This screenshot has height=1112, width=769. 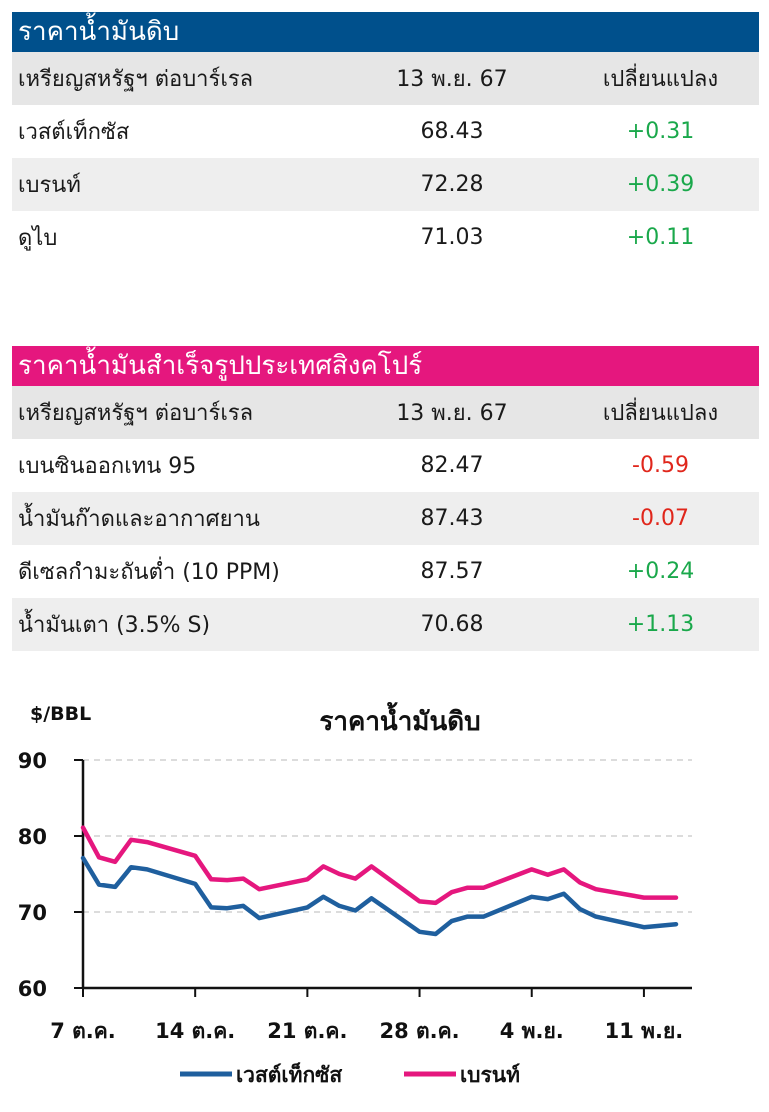 I want to click on row-value: 87.43, so click(x=452, y=518).